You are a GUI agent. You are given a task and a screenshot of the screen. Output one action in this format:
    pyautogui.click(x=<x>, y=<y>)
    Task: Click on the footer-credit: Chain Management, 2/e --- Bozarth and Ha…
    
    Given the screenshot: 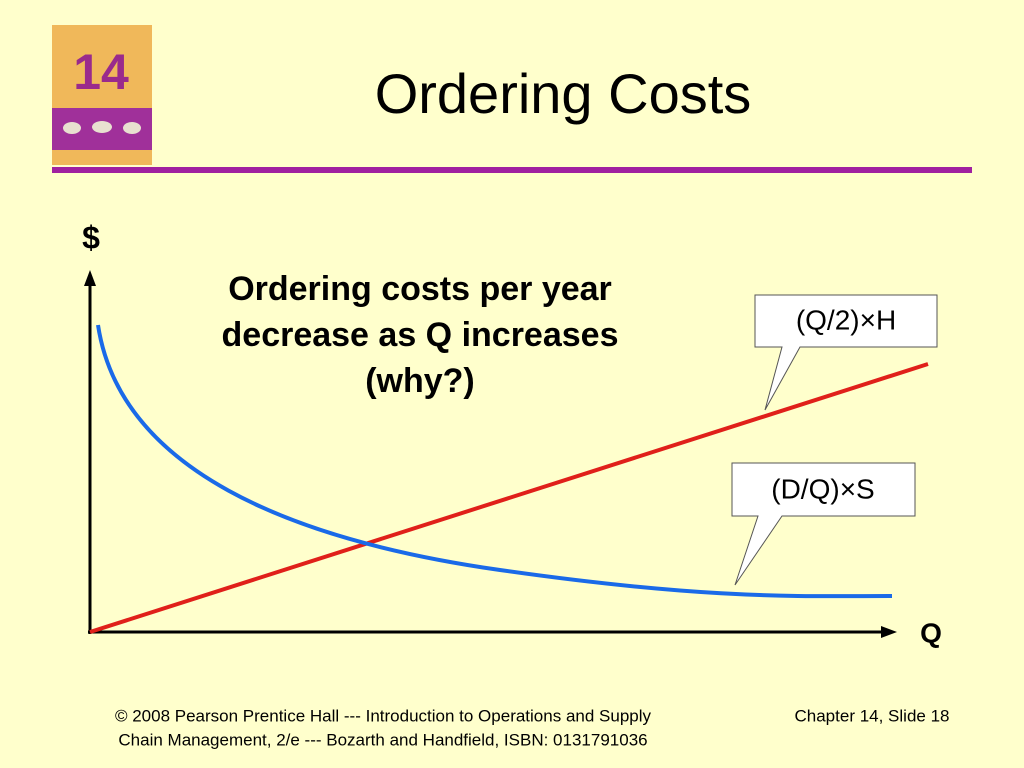 What is the action you would take?
    pyautogui.click(x=382, y=739)
    